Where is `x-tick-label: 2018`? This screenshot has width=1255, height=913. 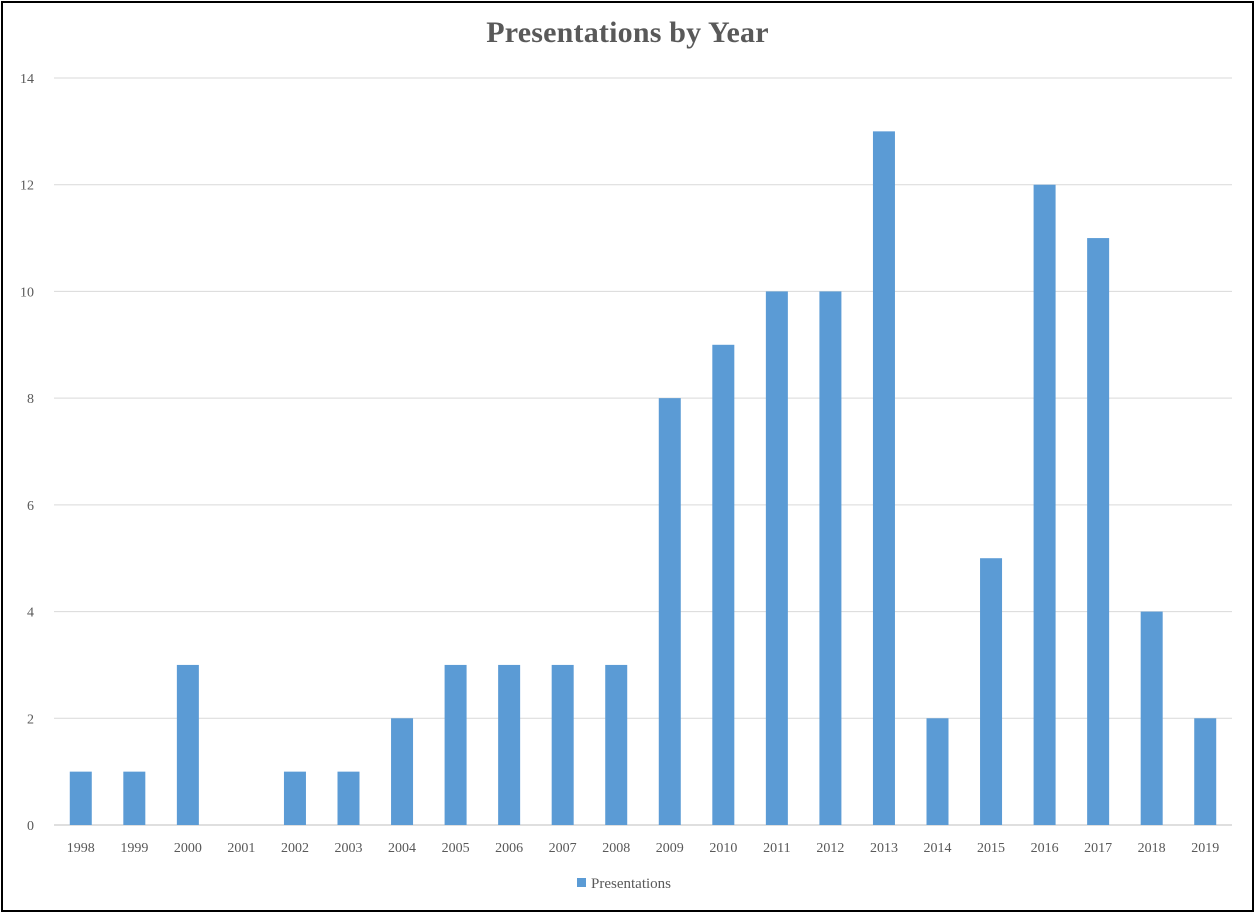
x-tick-label: 2018 is located at coordinates (1152, 848).